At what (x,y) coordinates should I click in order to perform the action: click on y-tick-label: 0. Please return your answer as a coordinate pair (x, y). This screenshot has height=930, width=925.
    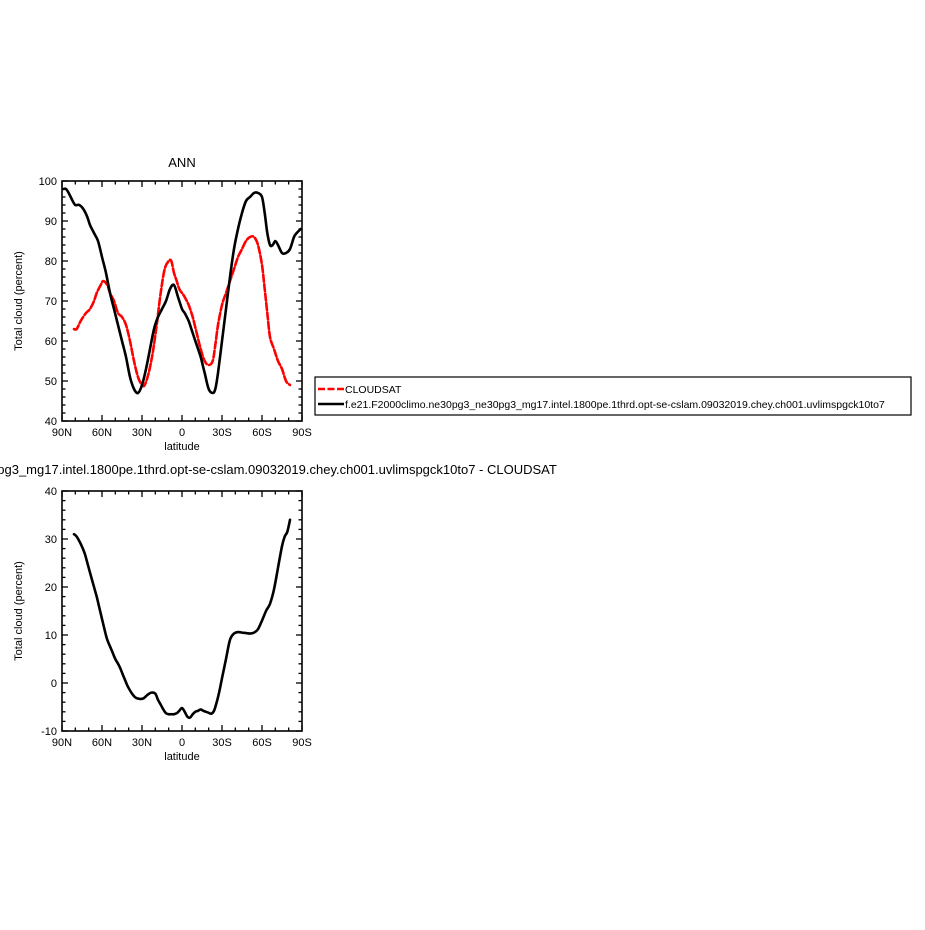
    Looking at the image, I should click on (54, 684).